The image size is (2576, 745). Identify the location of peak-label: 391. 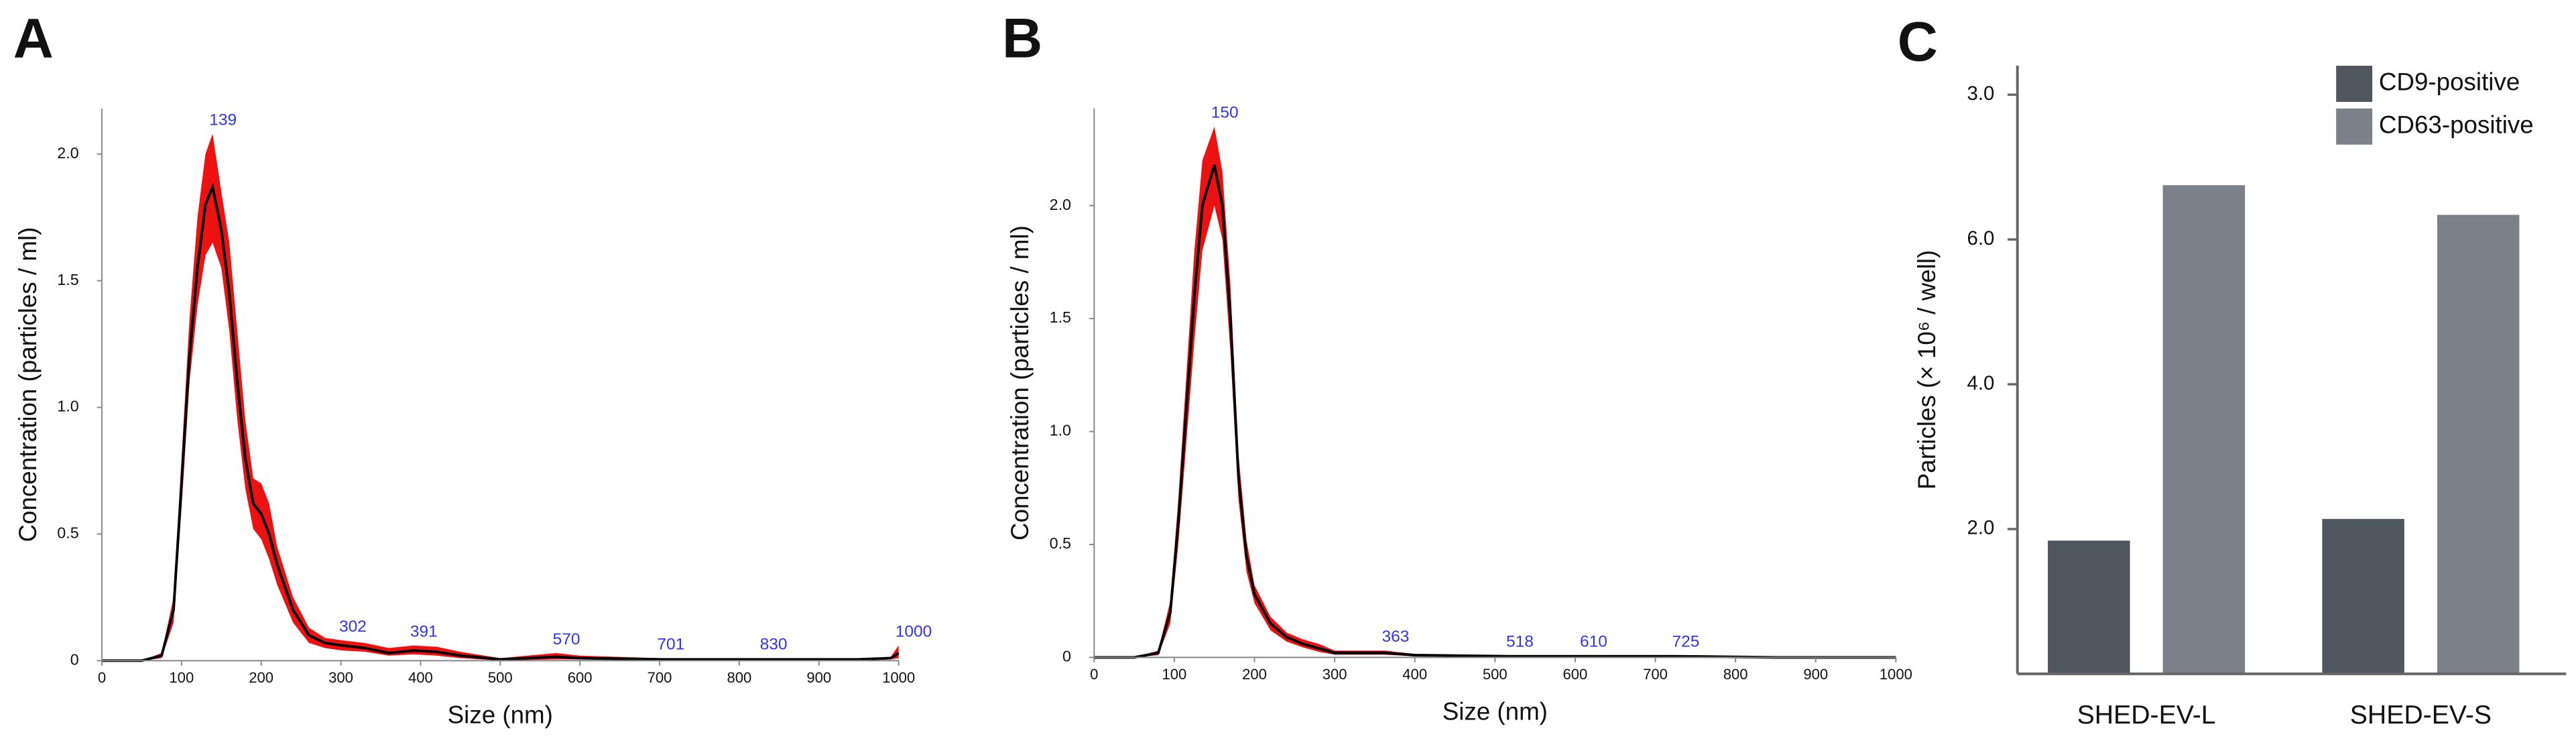
(424, 631).